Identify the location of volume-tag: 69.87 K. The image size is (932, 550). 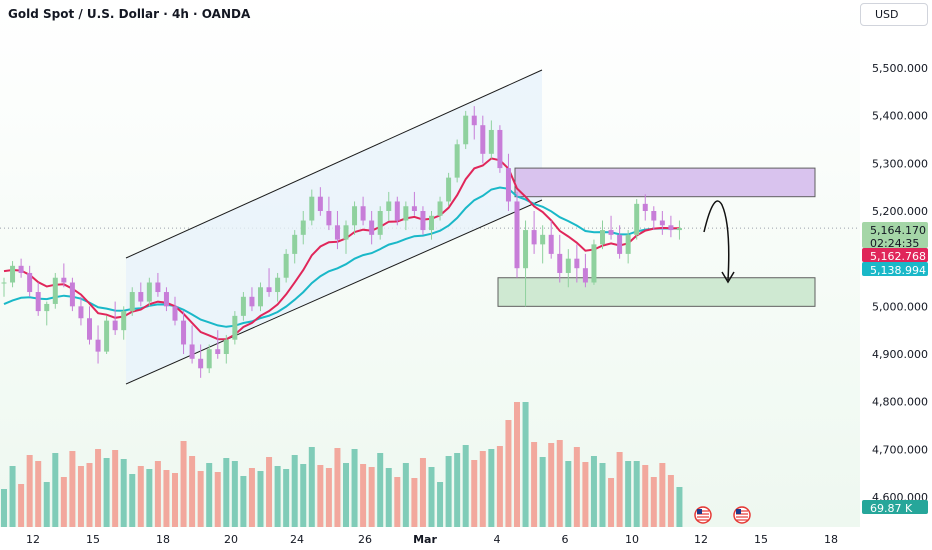
(895, 507).